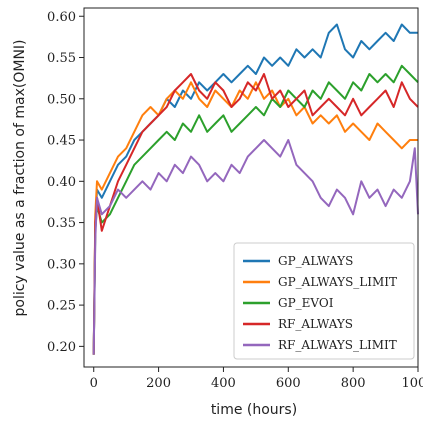 The image size is (423, 425). What do you see at coordinates (94, 383) in the screenshot?
I see `x-tick-label: 0` at bounding box center [94, 383].